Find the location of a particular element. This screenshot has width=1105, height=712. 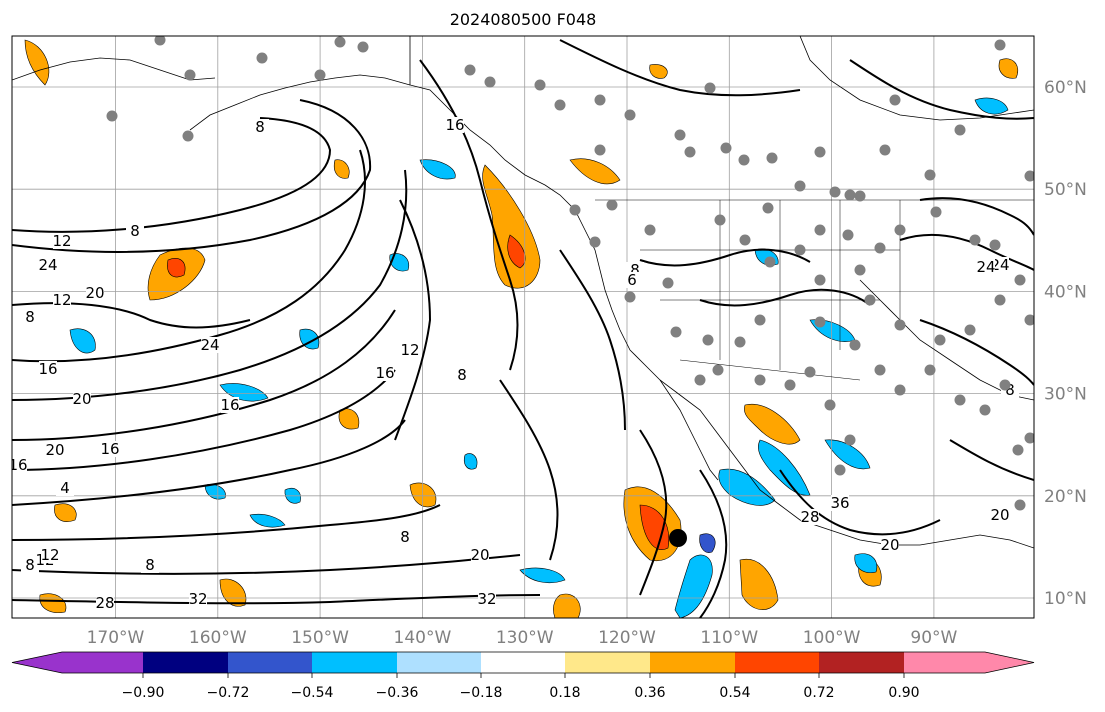

latitude-label: 60°N is located at coordinates (1065, 88).